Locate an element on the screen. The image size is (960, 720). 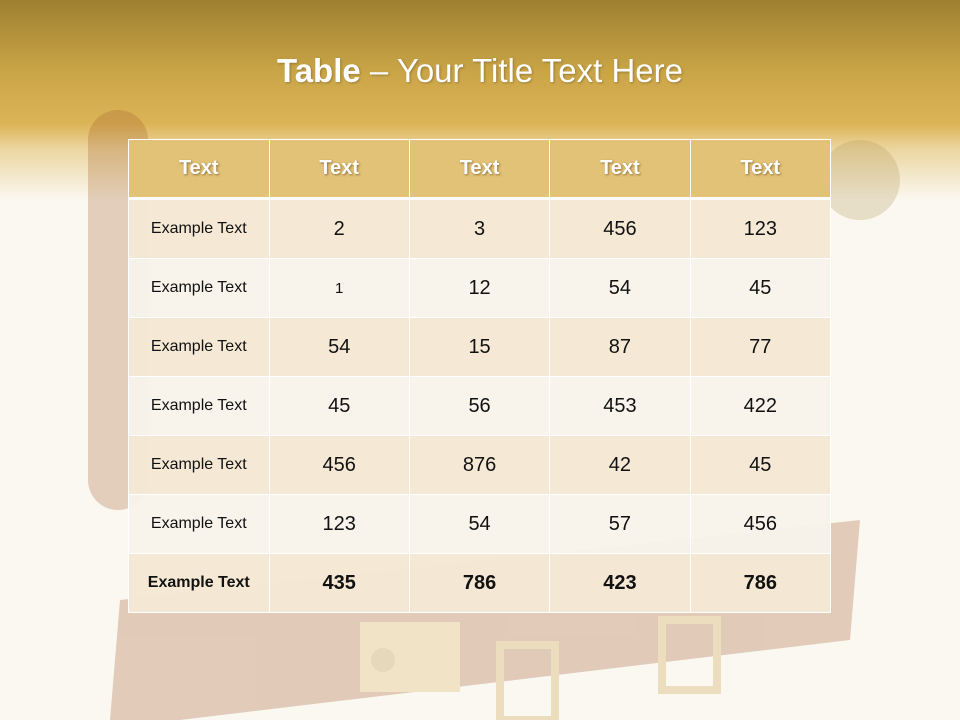
value-cell: 15 is located at coordinates (479, 347).